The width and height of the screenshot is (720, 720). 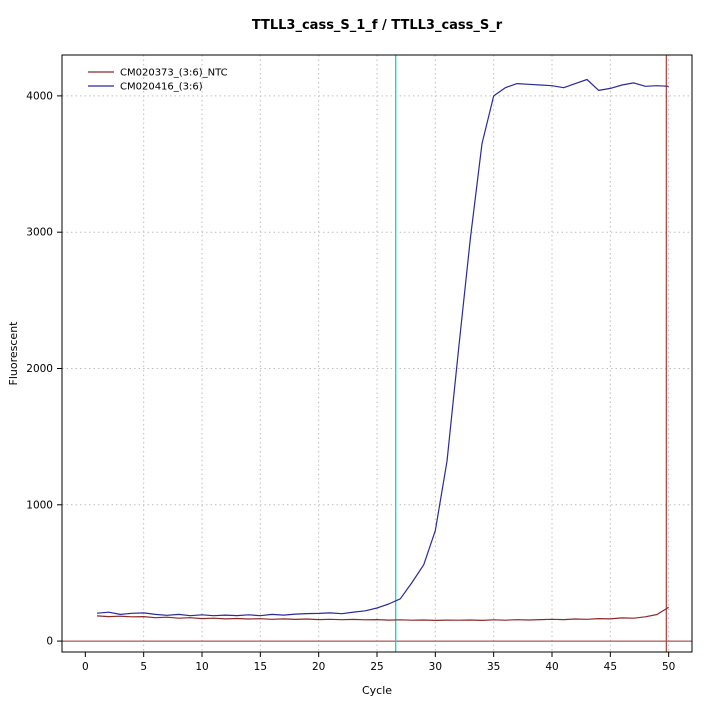 I want to click on y-tick-label: 0, so click(x=49, y=642).